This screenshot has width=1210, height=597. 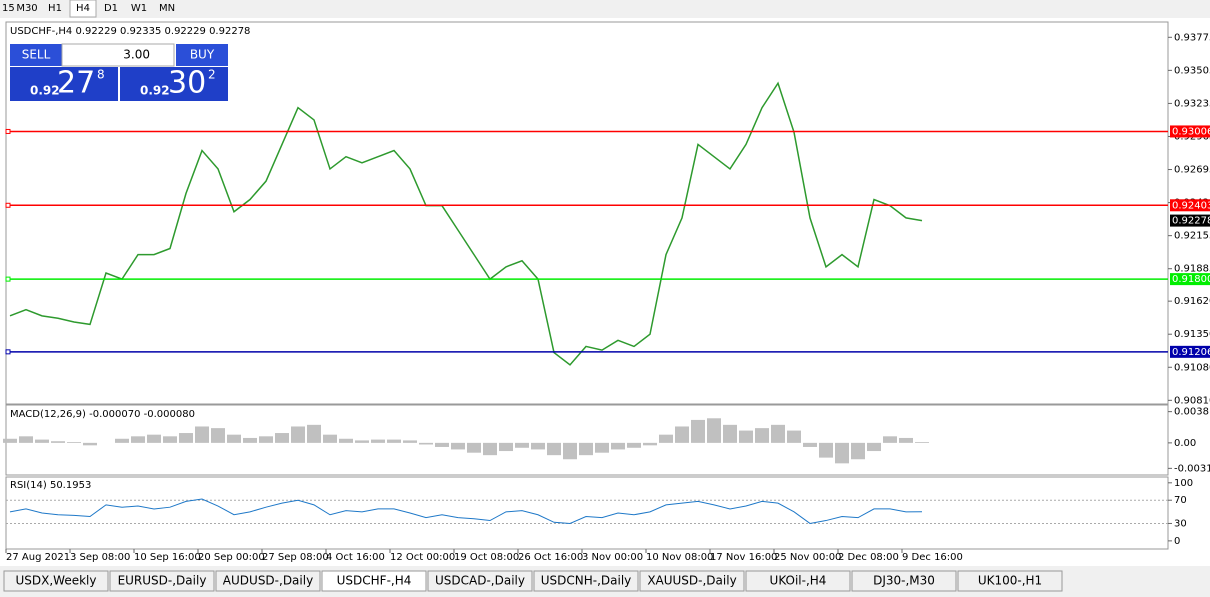 What do you see at coordinates (1191, 352) in the screenshot?
I see `level-label: 0.91206` at bounding box center [1191, 352].